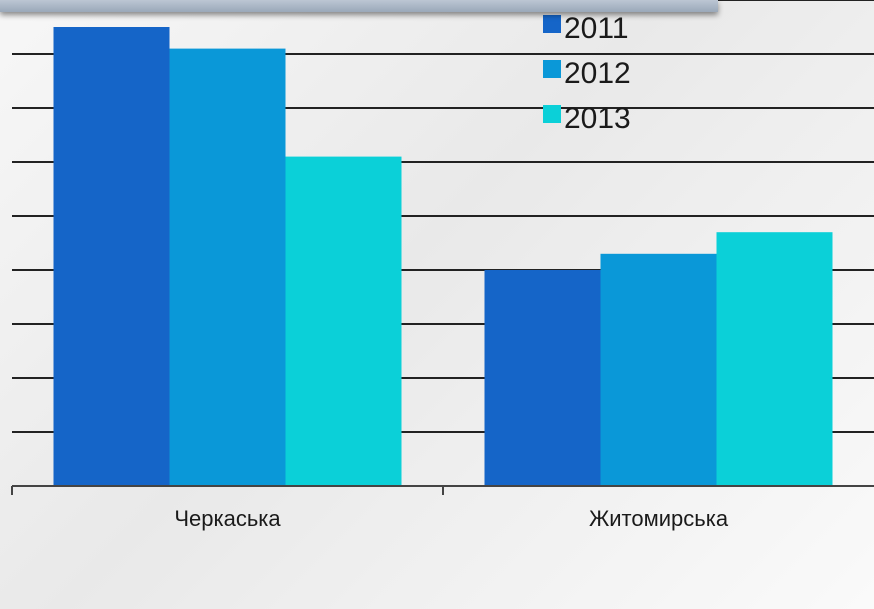  What do you see at coordinates (597, 73) in the screenshot?
I see `legend-label: 2012` at bounding box center [597, 73].